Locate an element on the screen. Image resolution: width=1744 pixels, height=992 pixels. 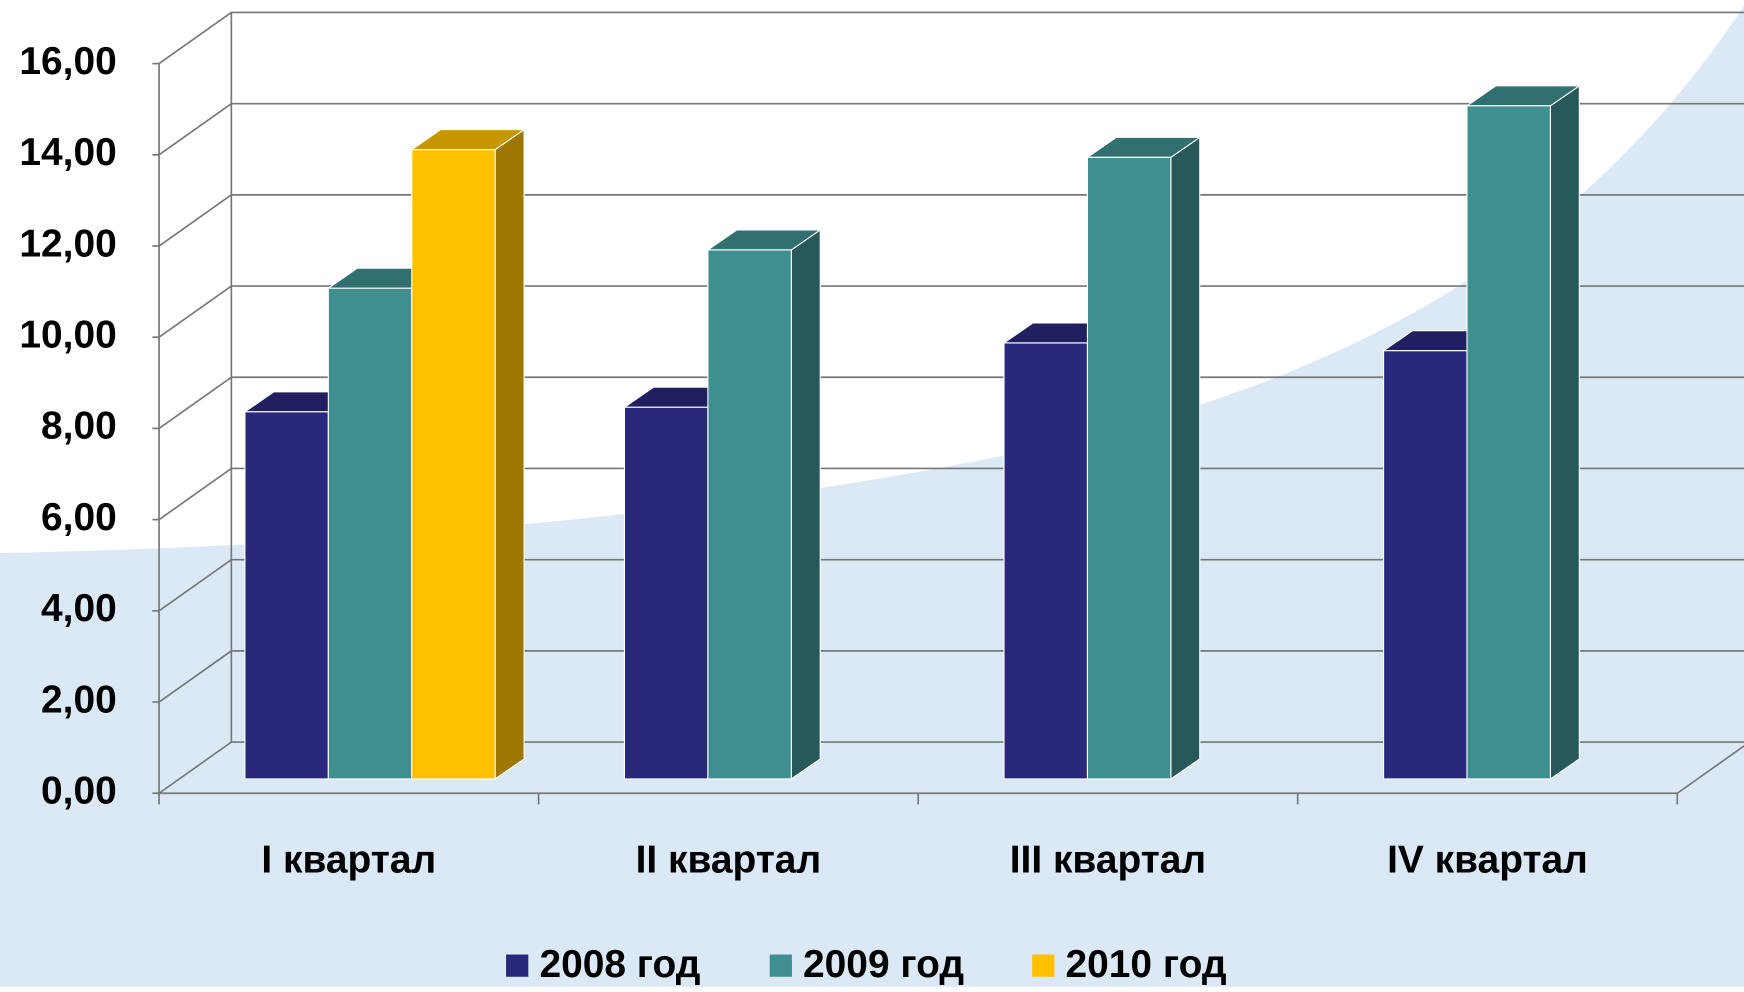
y-tick-label: 2,00 is located at coordinates (79, 699).